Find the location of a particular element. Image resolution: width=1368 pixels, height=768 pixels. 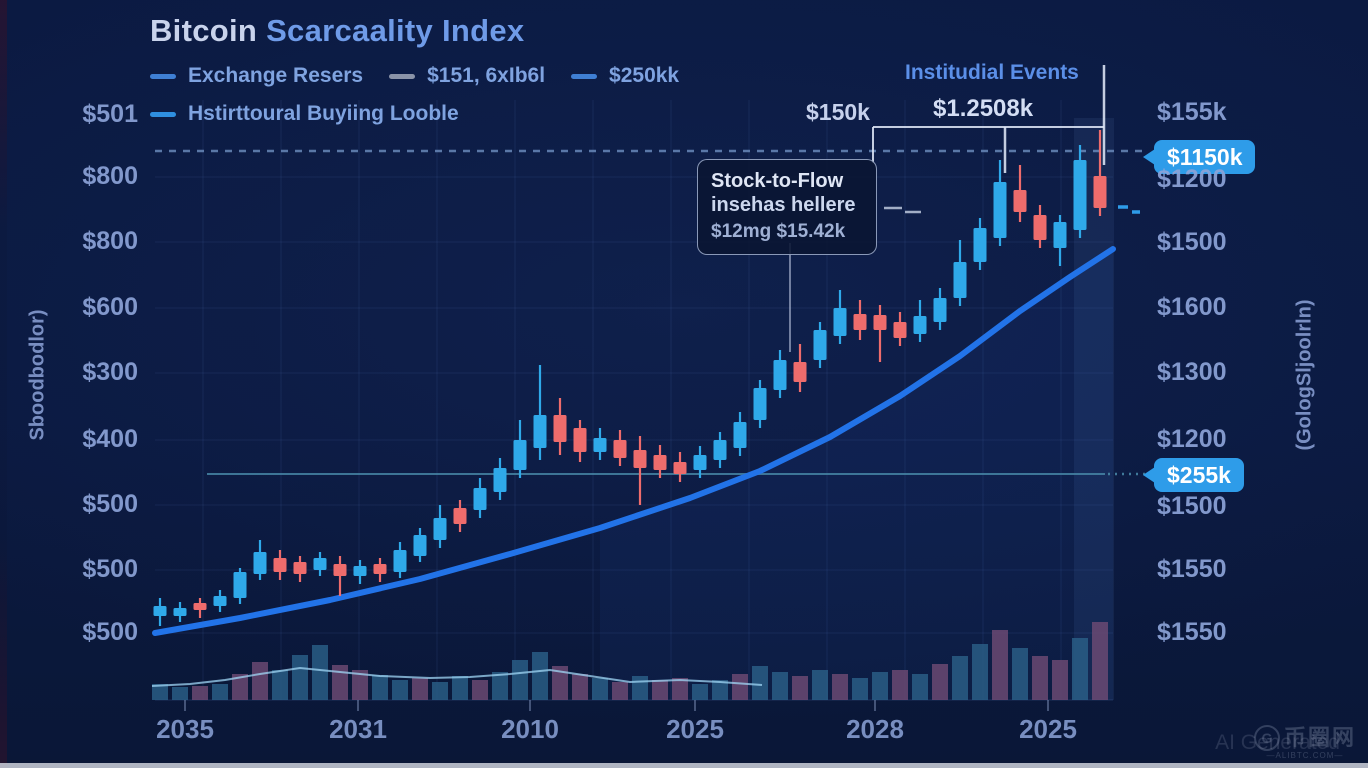

legend-label: $151, 6xIb6l is located at coordinates (486, 75).